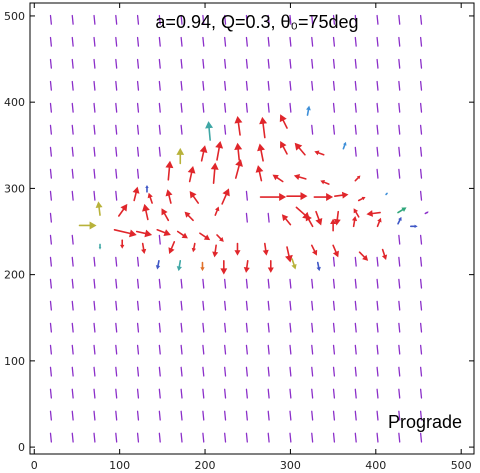 Image resolution: width=480 pixels, height=473 pixels. Describe the element at coordinates (34, 465) in the screenshot. I see `x-tick-label: 0` at that location.